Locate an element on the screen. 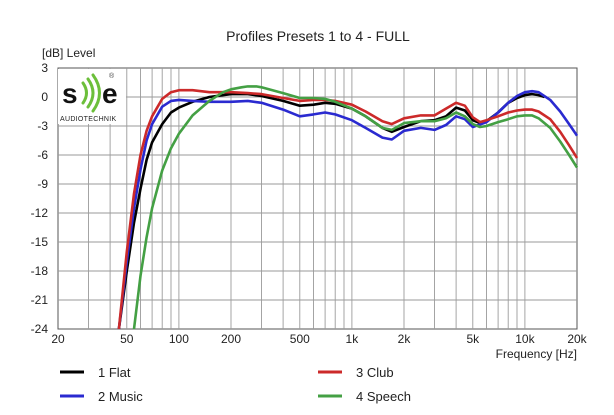 This screenshot has height=415, width=614. legend-label-3-club: 3 Club is located at coordinates (375, 372).